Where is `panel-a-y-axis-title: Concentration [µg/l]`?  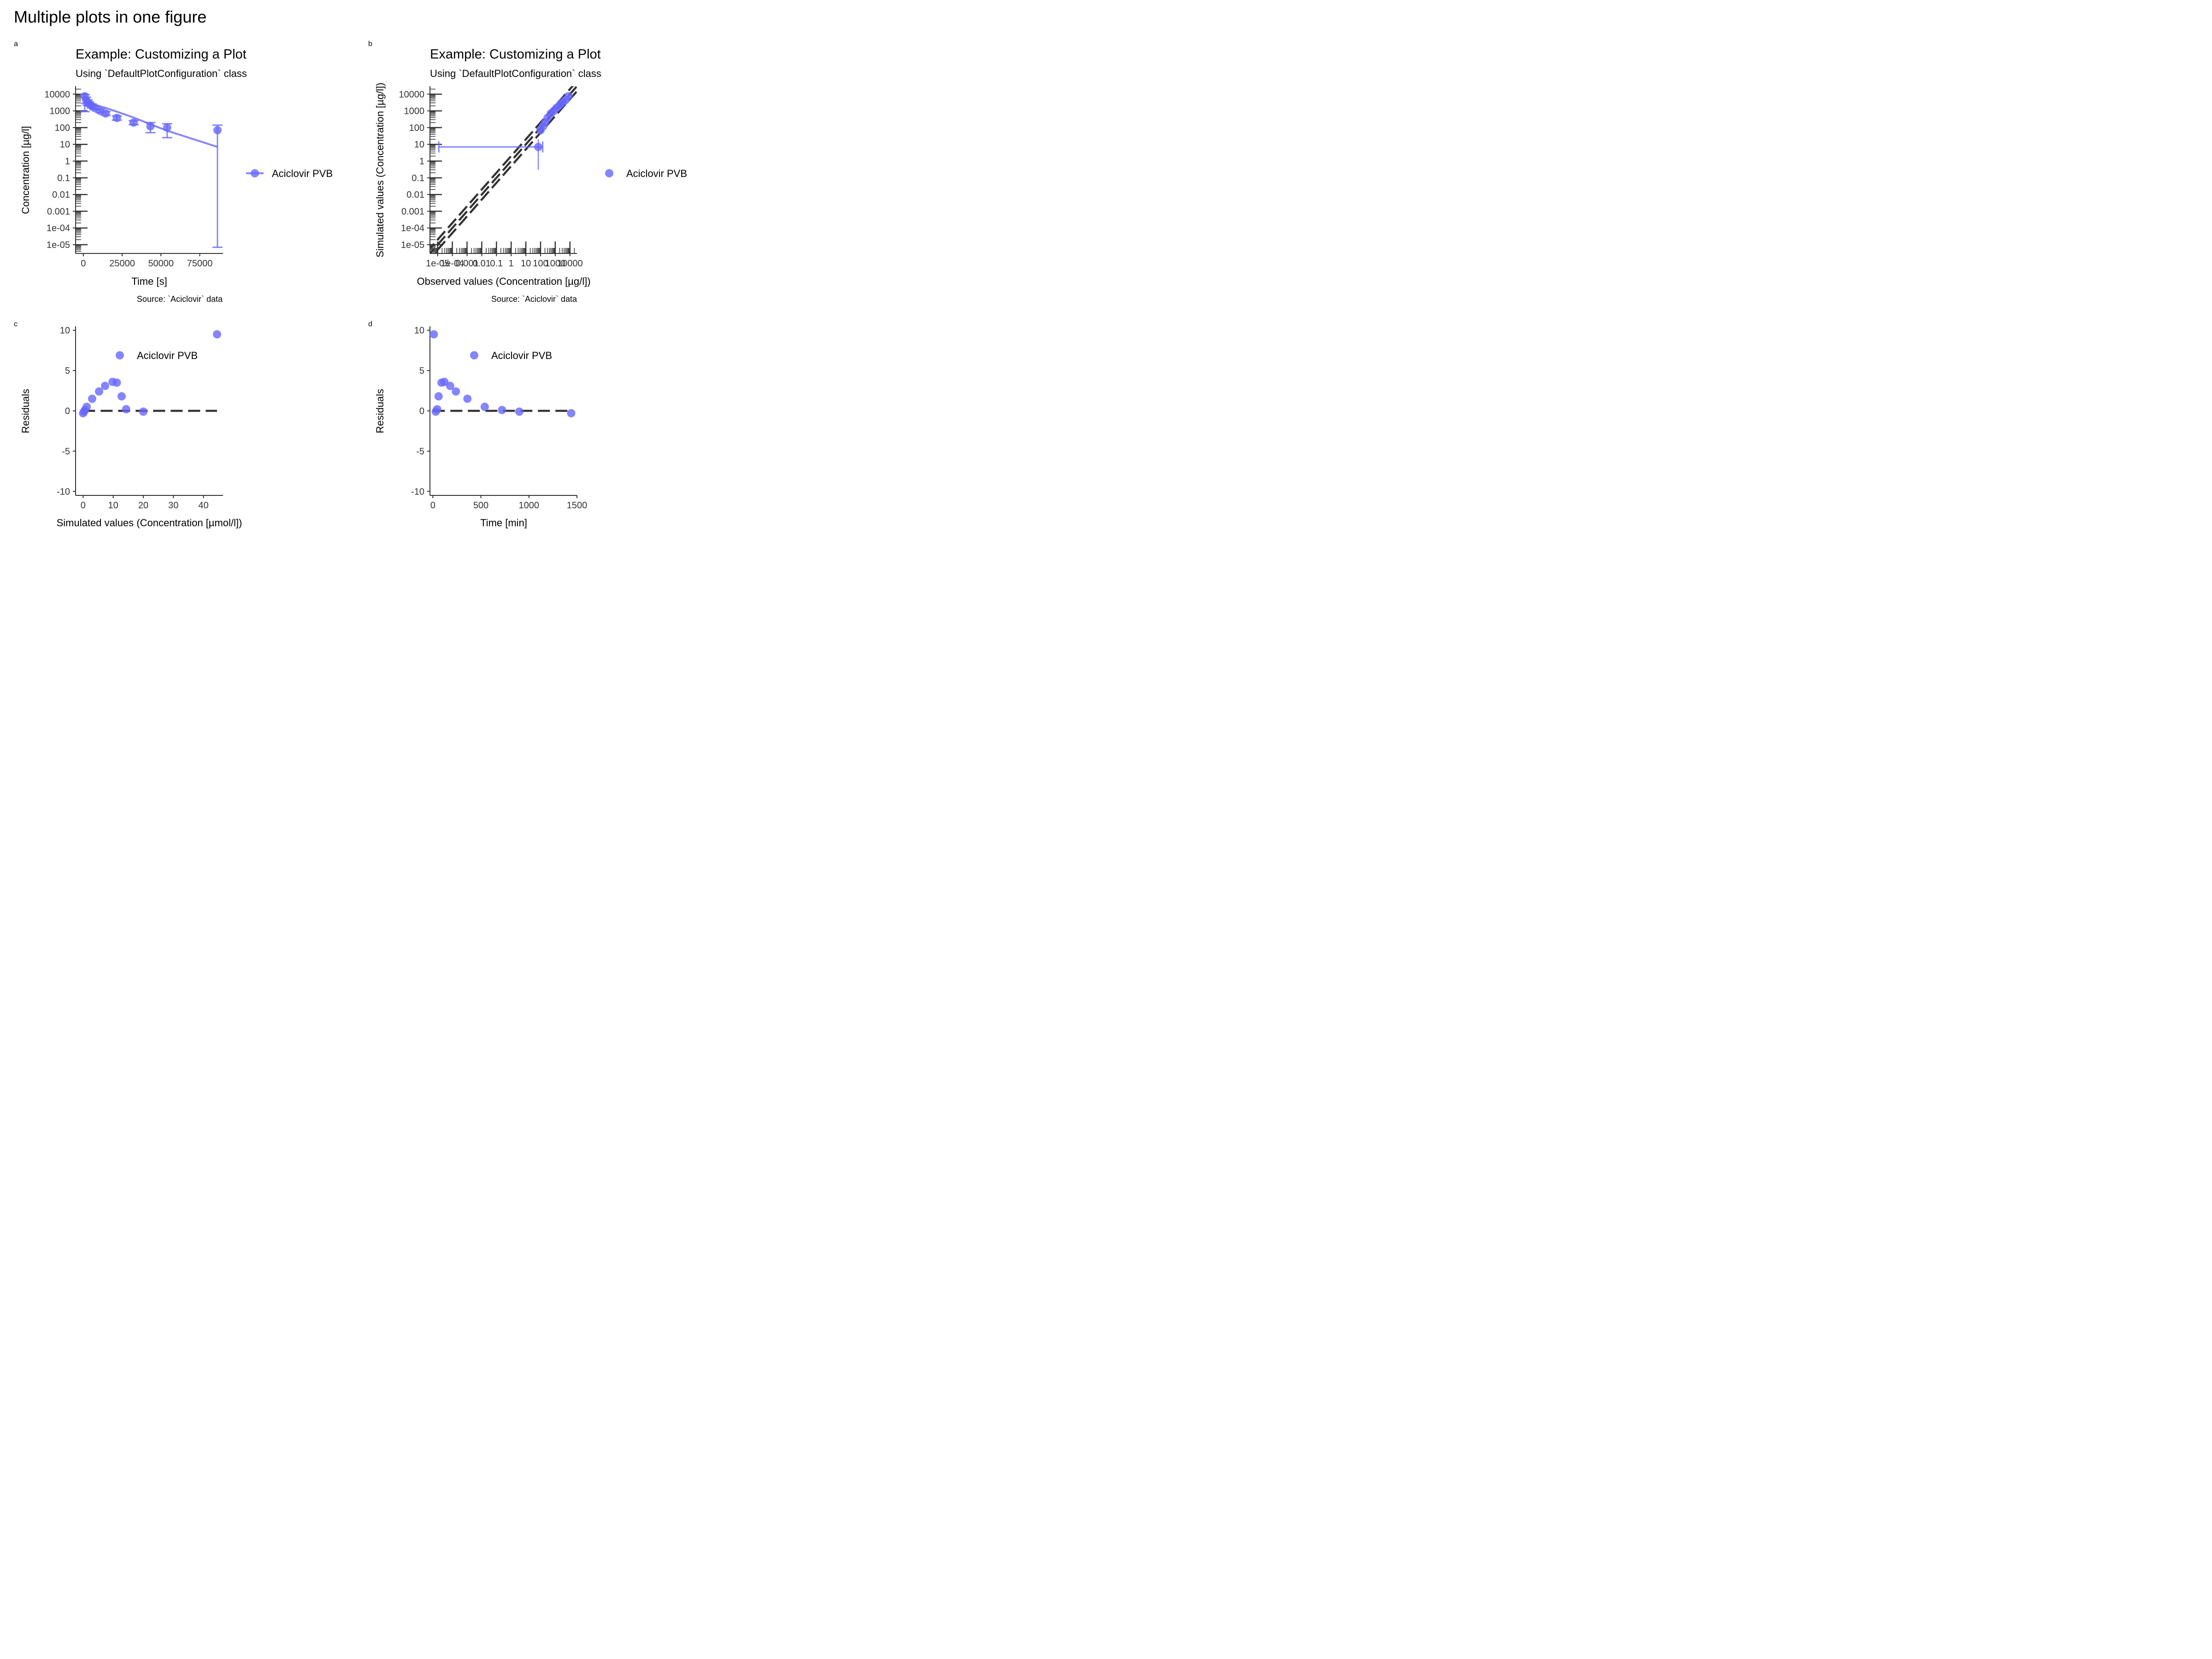 panel-a-y-axis-title: Concentration [µg/l] is located at coordinates (25, 170).